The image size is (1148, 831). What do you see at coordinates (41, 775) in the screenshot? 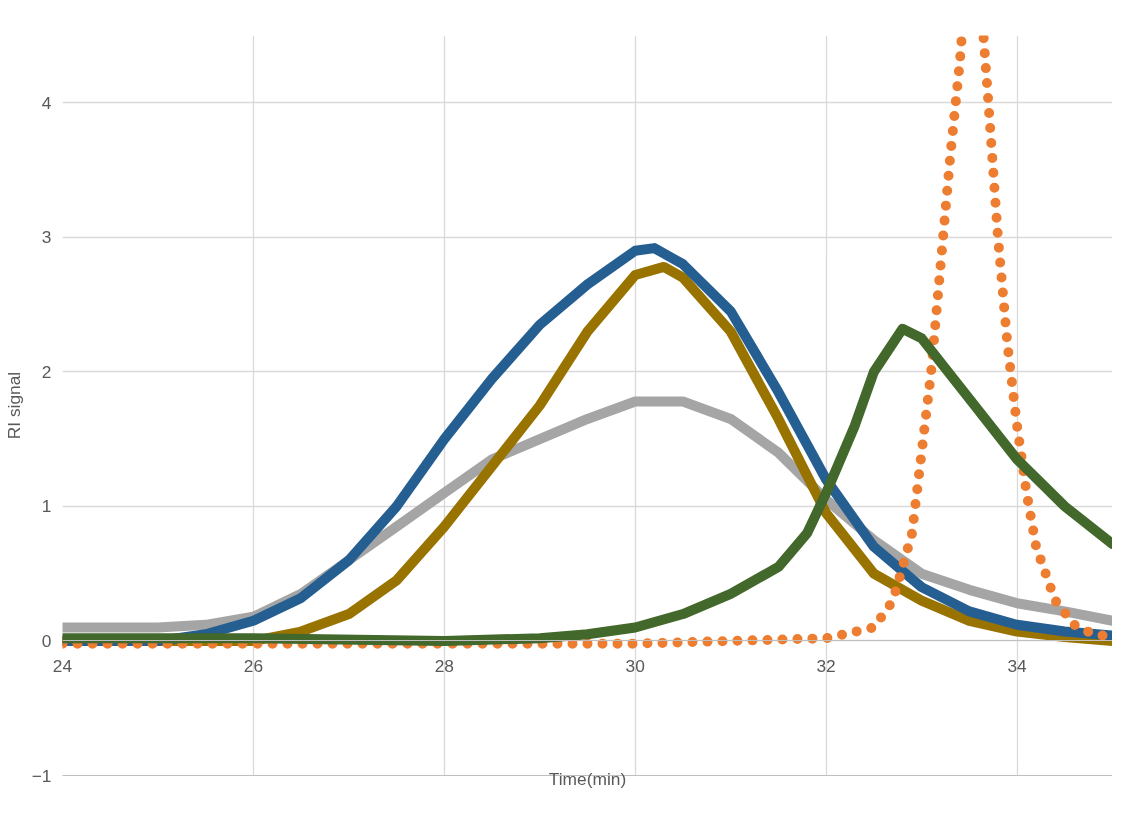
I see `y-tick-label: −1` at bounding box center [41, 775].